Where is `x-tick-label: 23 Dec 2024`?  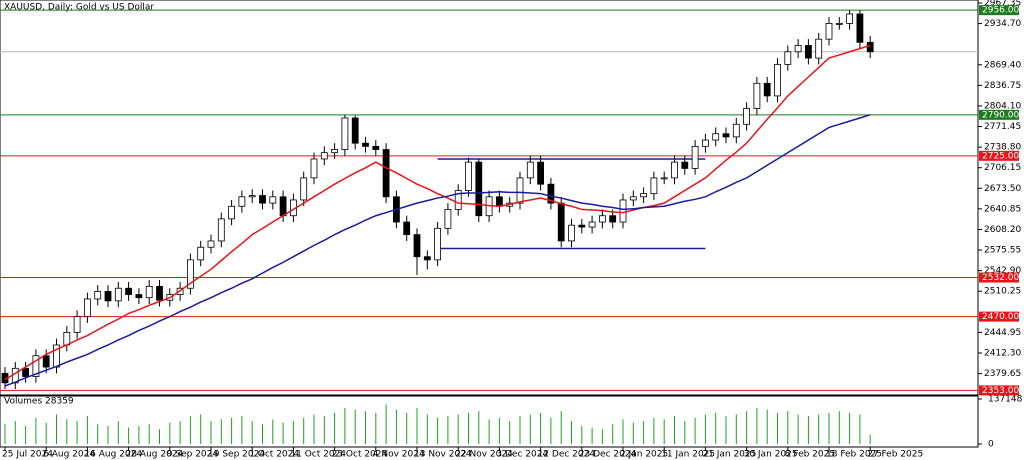
x-tick-label: 23 Dec 2024 is located at coordinates (608, 455).